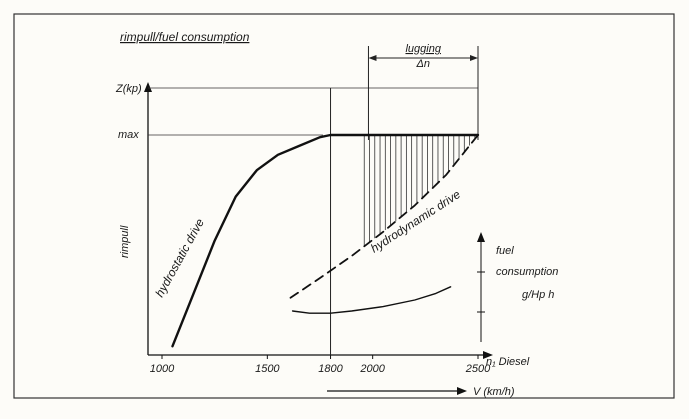 This screenshot has height=419, width=689. I want to click on hatched-region, so click(419, 191).